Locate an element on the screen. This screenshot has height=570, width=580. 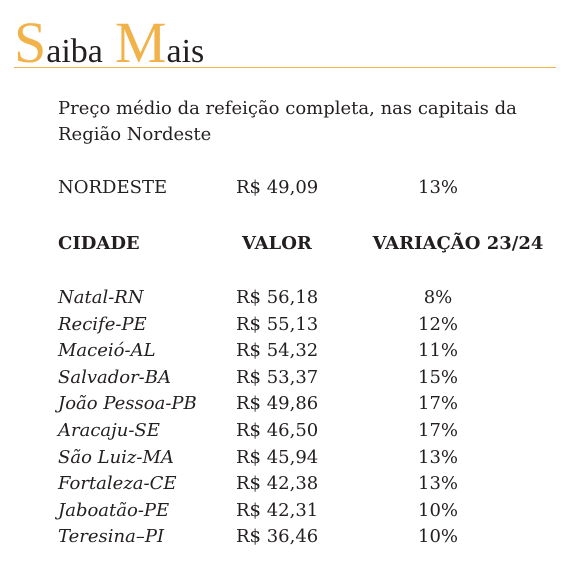
row-city: Salvador-BA is located at coordinates (114, 377).